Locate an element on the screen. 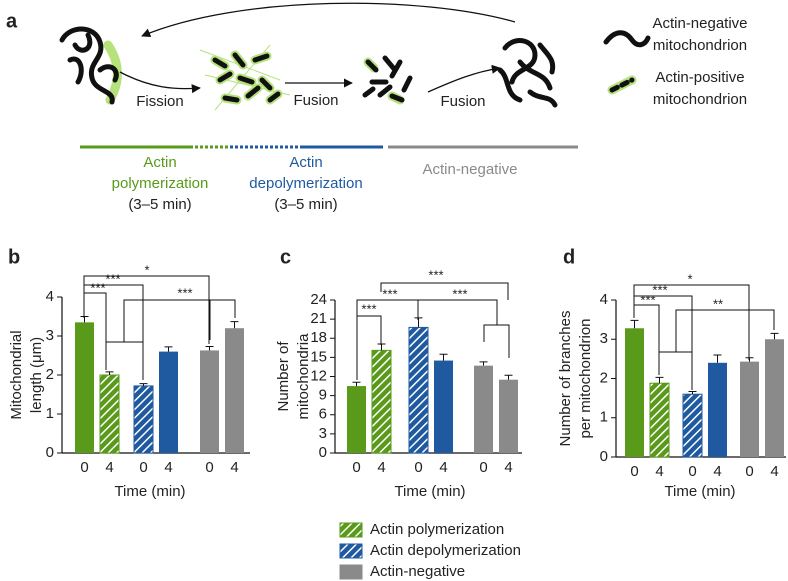  legend-negative-icon is located at coordinates (627, 39).